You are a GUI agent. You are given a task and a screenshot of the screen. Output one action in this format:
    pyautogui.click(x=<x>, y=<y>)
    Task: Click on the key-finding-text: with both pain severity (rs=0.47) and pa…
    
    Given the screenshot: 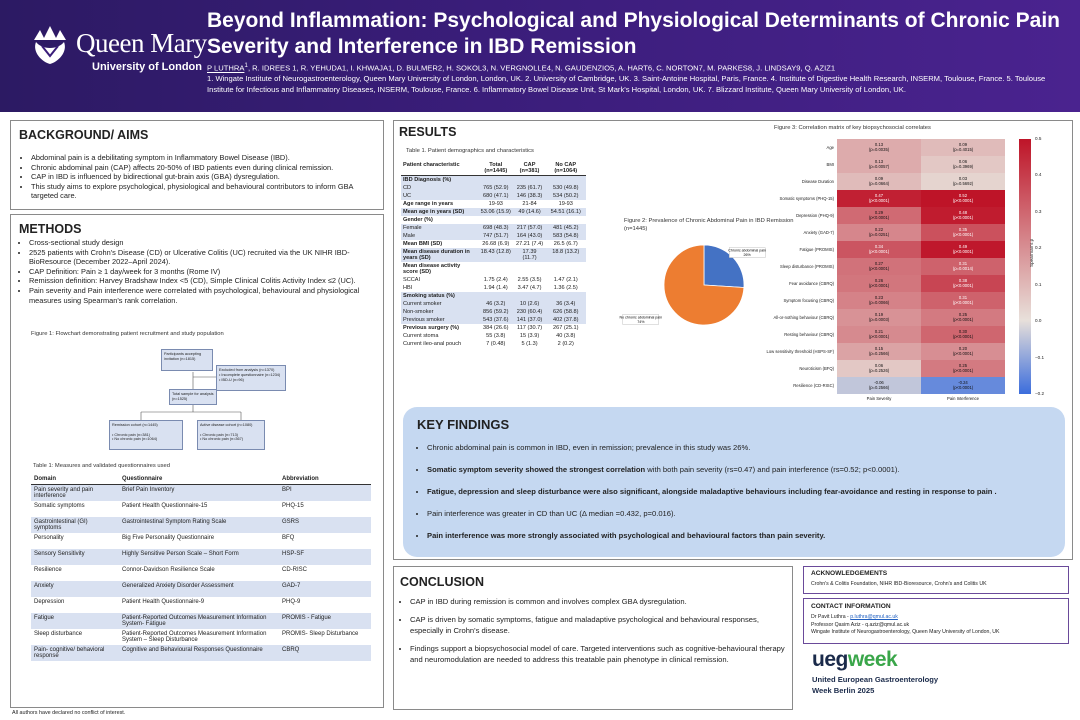 What is the action you would take?
    pyautogui.click(x=772, y=469)
    